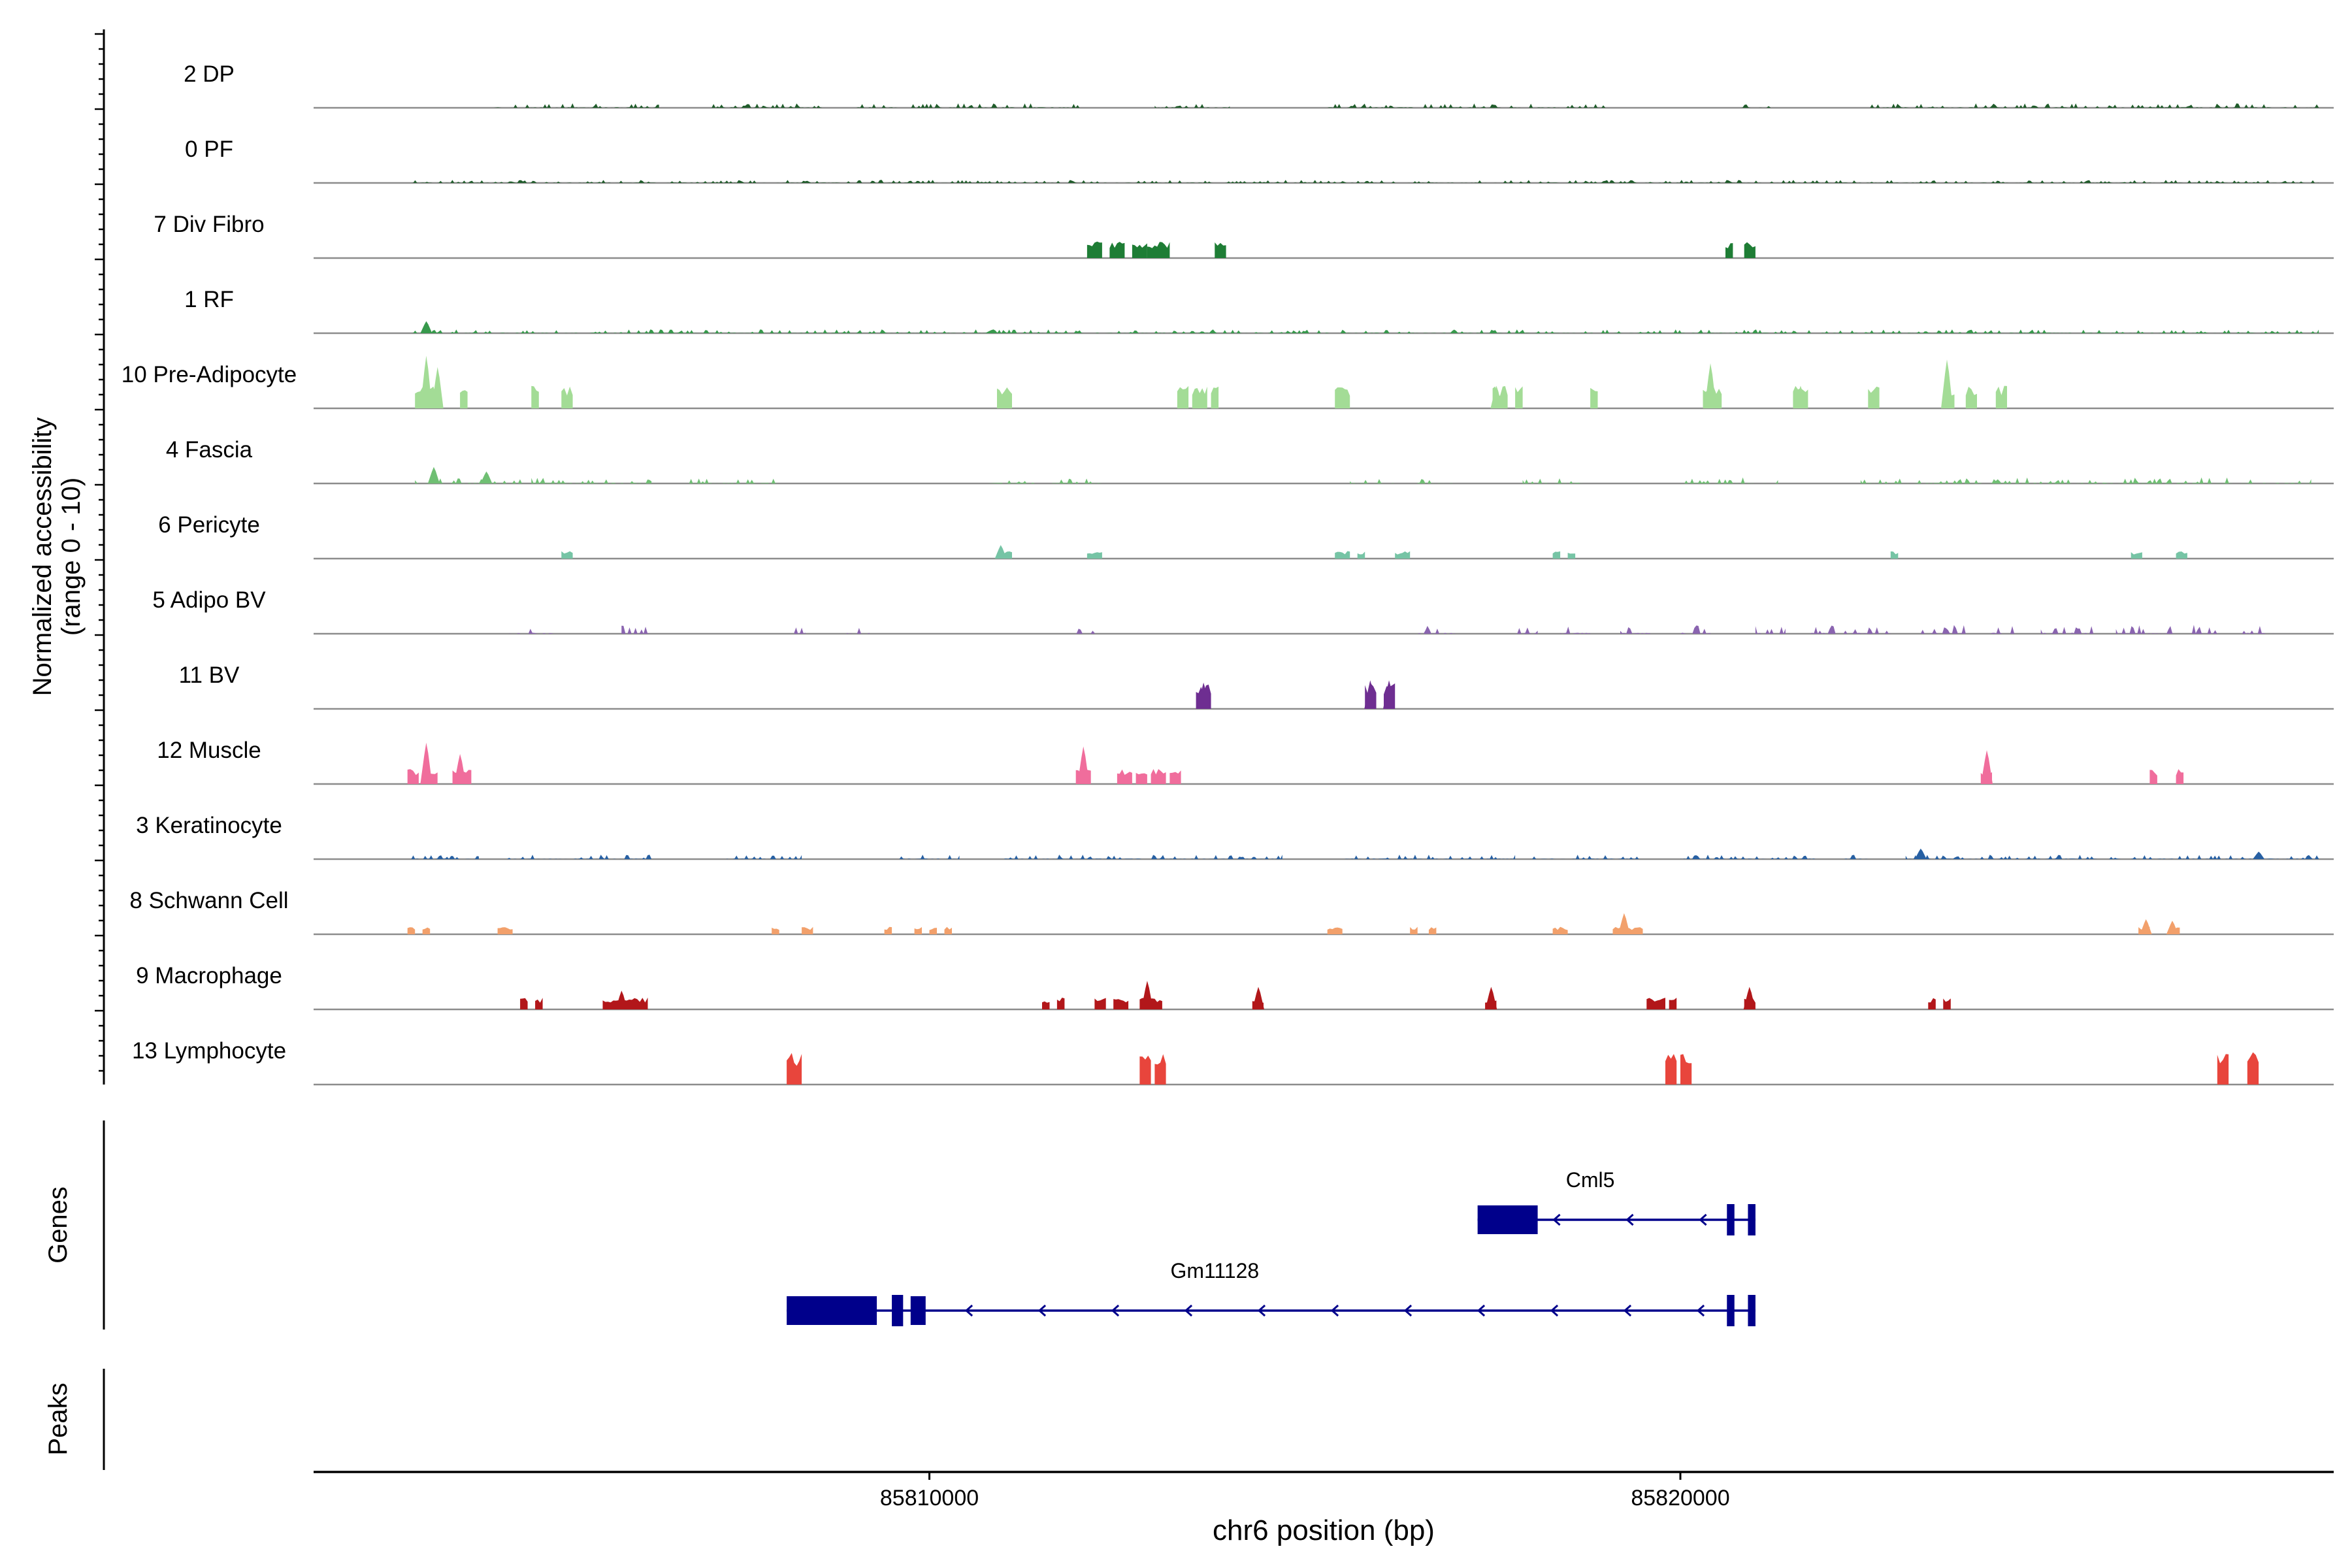  What do you see at coordinates (209, 224) in the screenshot?
I see `track-label: 7 Div Fibro` at bounding box center [209, 224].